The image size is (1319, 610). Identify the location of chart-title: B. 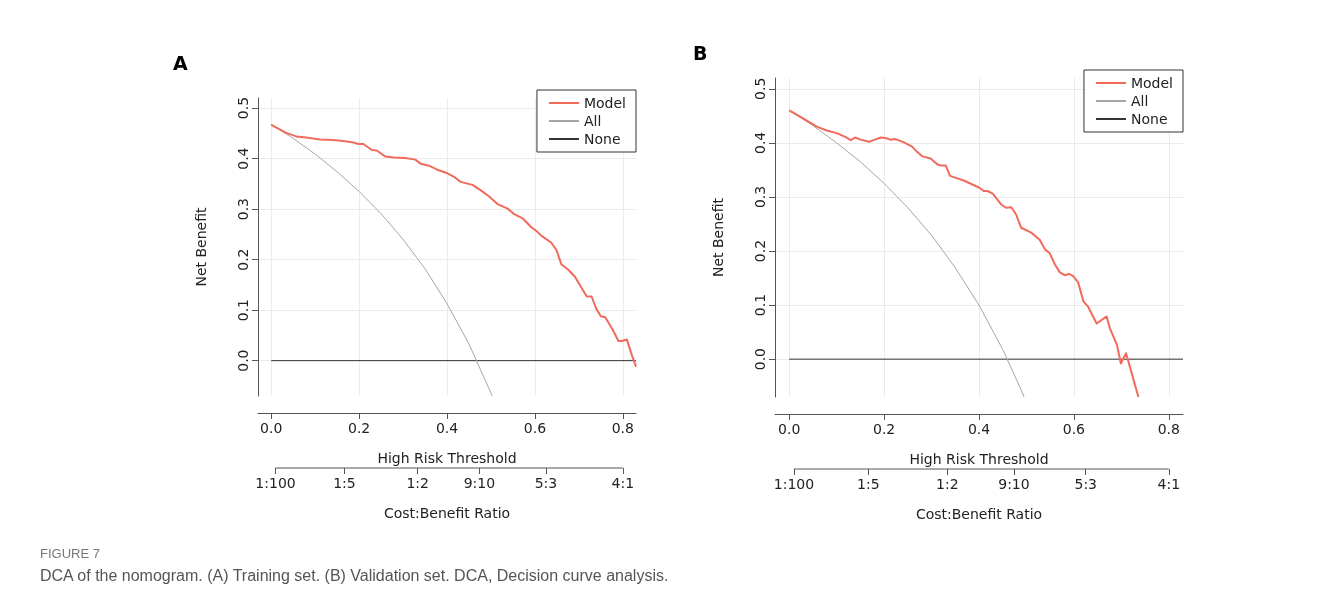
(700, 52).